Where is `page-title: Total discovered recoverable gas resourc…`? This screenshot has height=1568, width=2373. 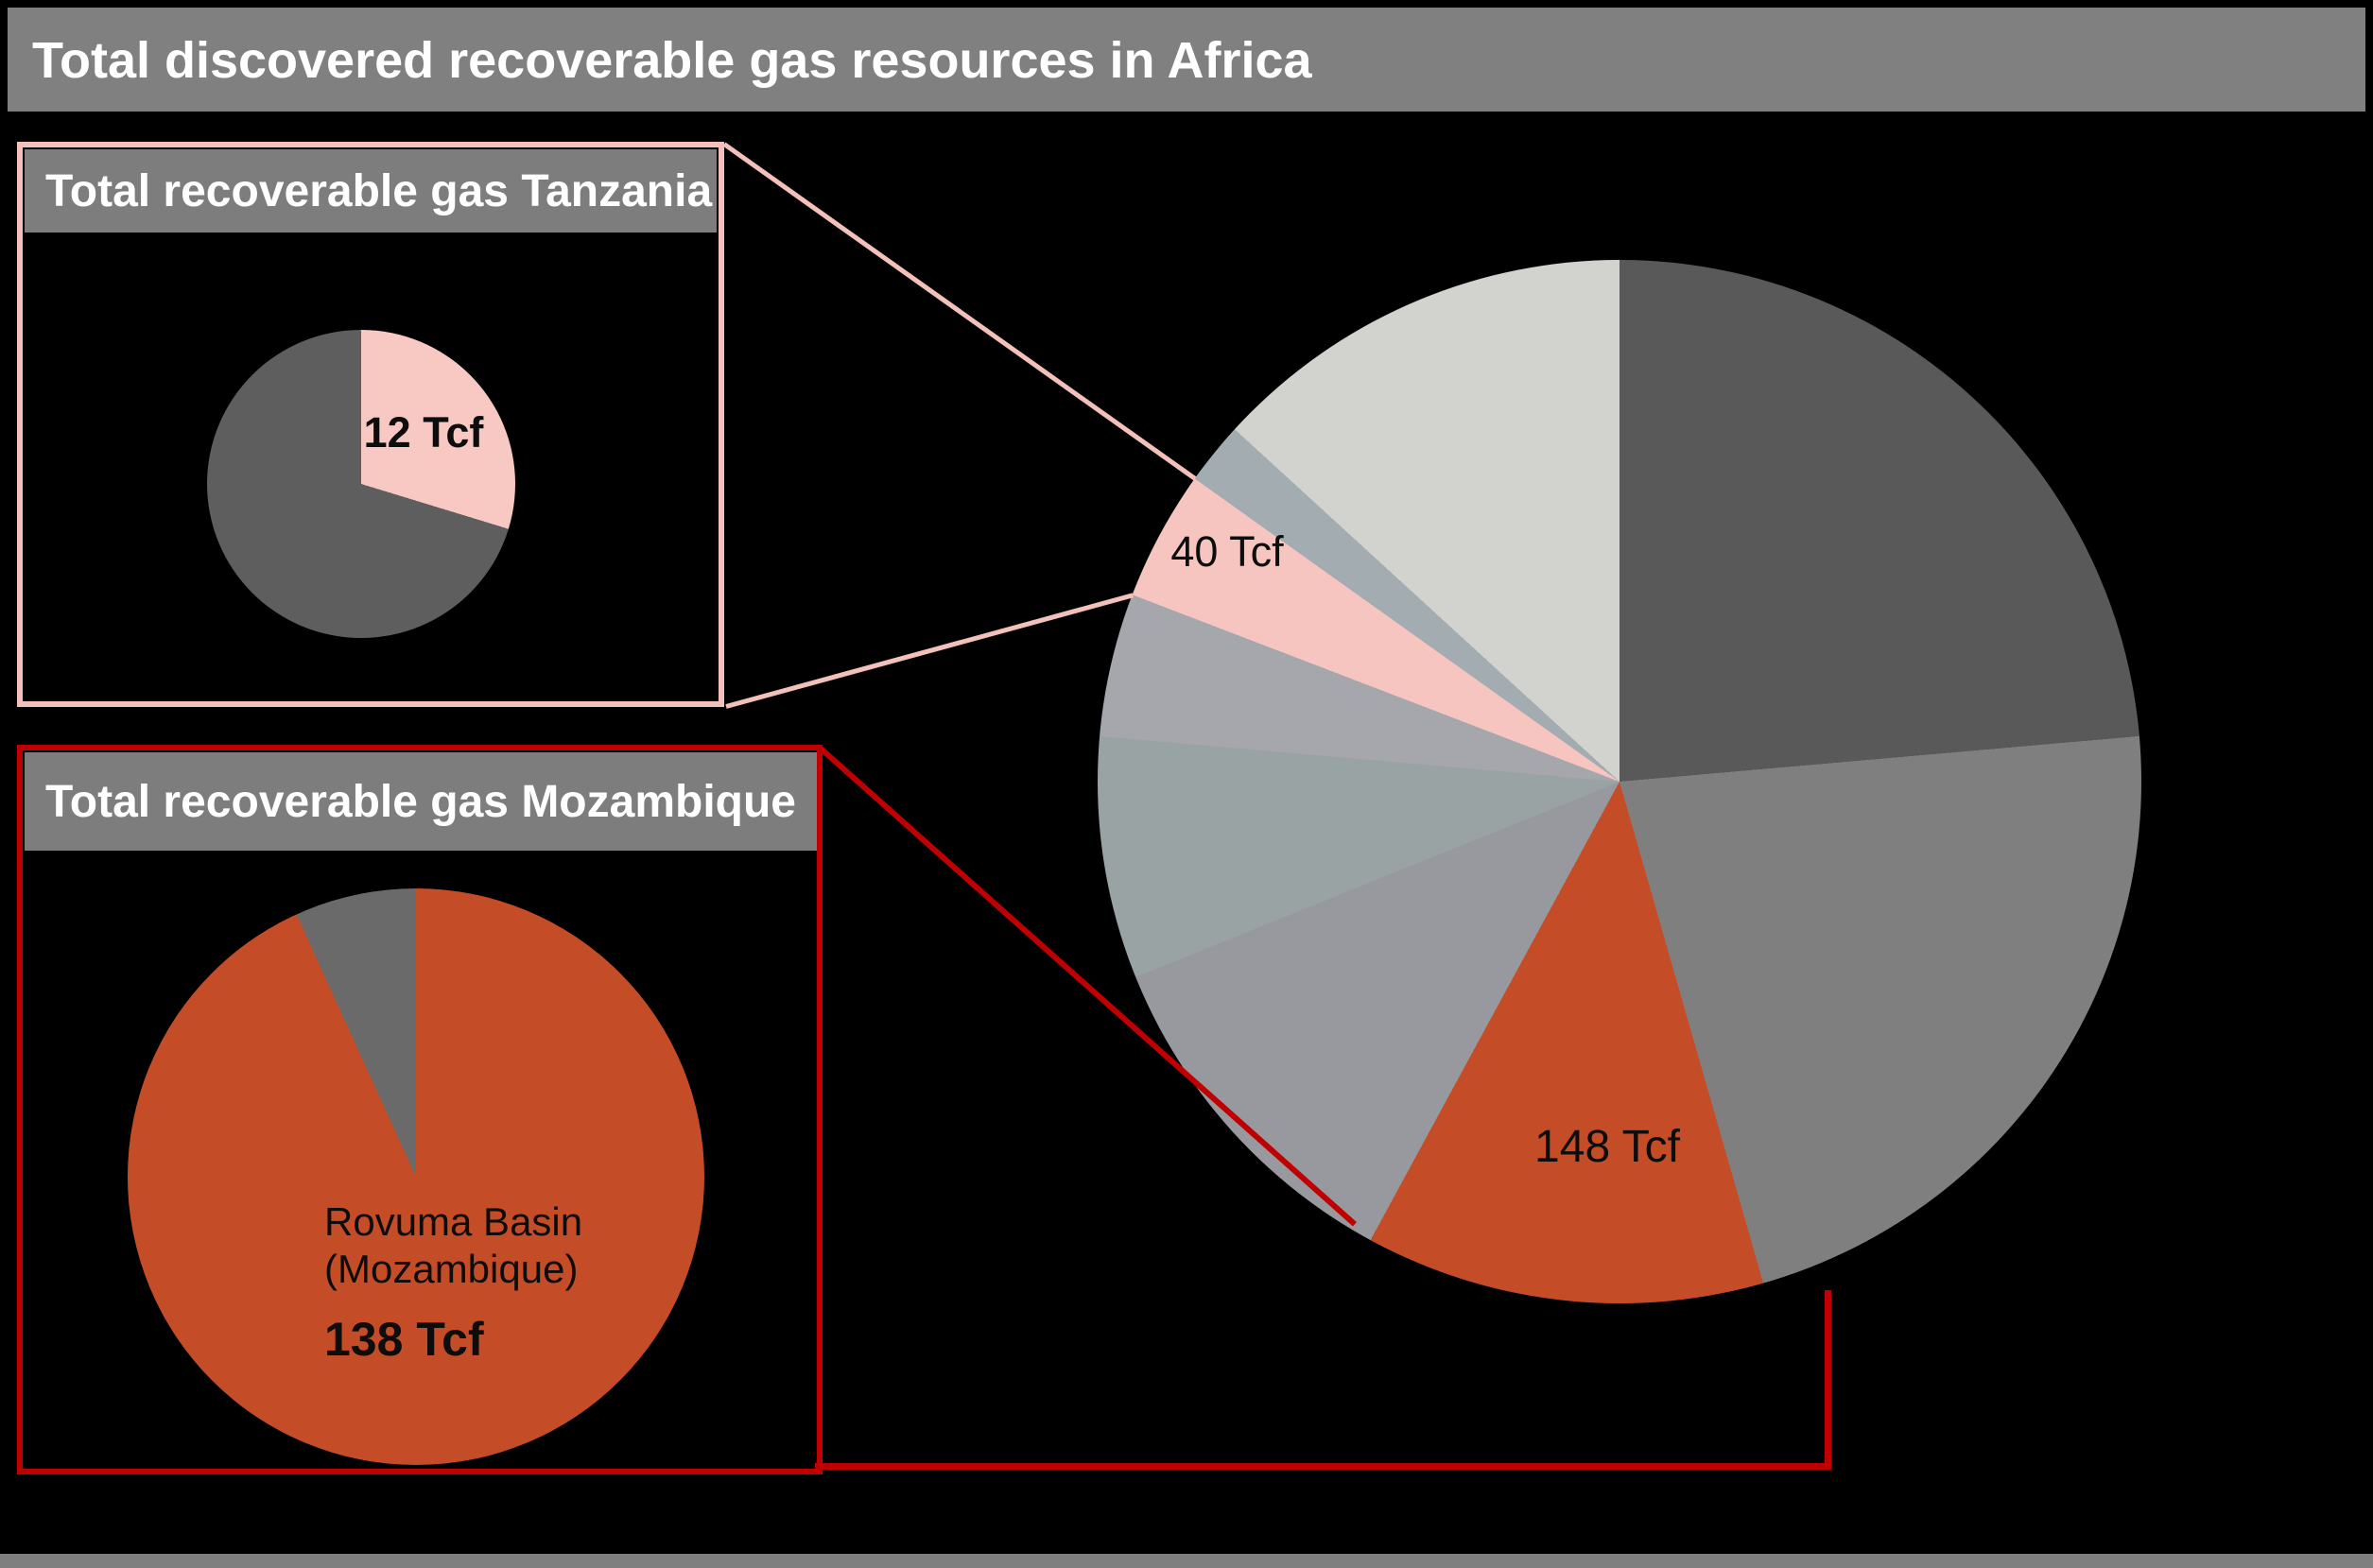
page-title: Total discovered recoverable gas resourc… is located at coordinates (672, 60).